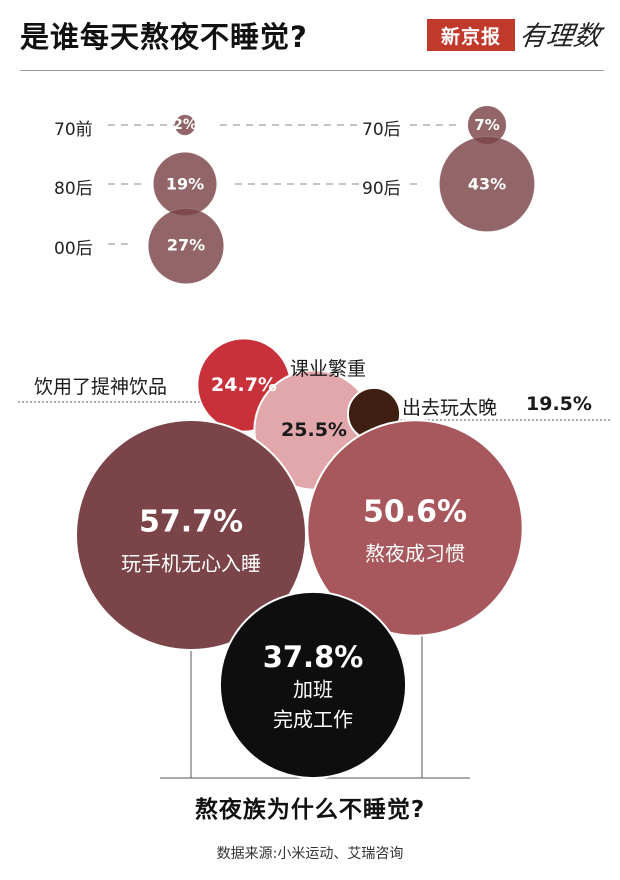 The image size is (620, 880). What do you see at coordinates (487, 125) in the screenshot?
I see `generation-value-70s: 7%` at bounding box center [487, 125].